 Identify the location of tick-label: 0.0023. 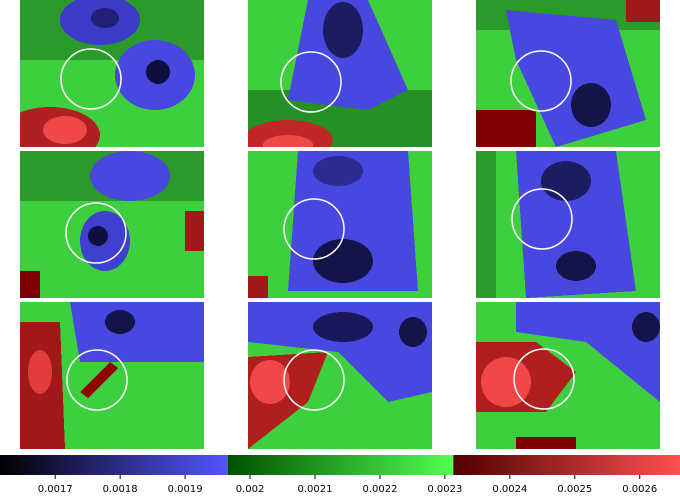
(444, 489).